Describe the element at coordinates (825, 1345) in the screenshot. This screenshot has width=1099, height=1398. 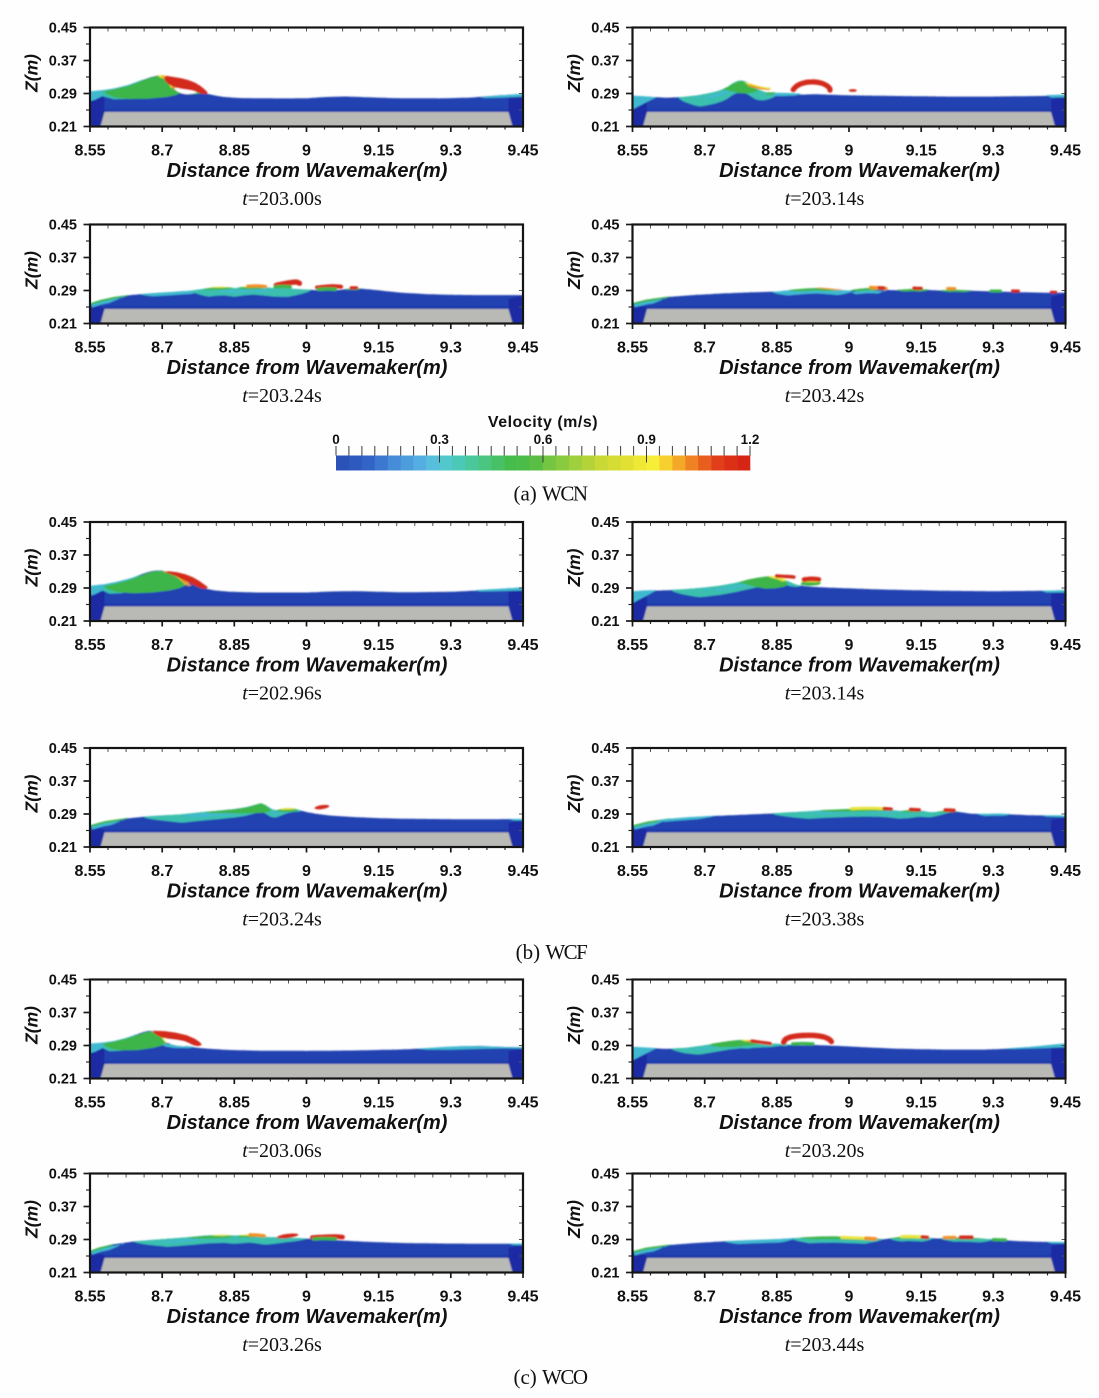
I see `svg-text: t=203.44s` at that location.